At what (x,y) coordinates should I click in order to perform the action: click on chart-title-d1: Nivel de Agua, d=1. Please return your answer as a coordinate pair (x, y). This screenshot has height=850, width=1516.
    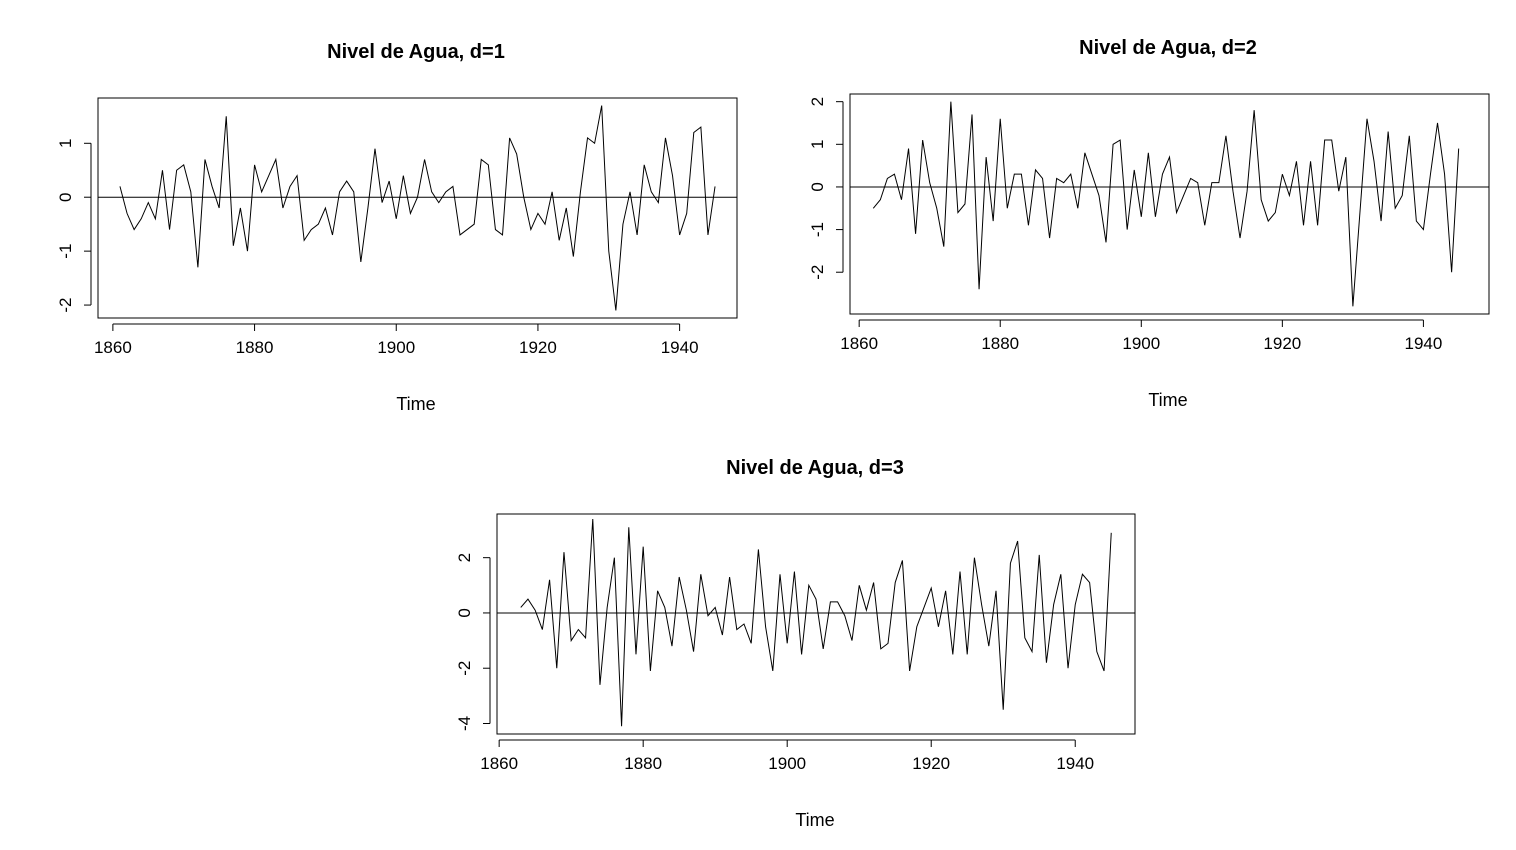
    Looking at the image, I should click on (416, 52).